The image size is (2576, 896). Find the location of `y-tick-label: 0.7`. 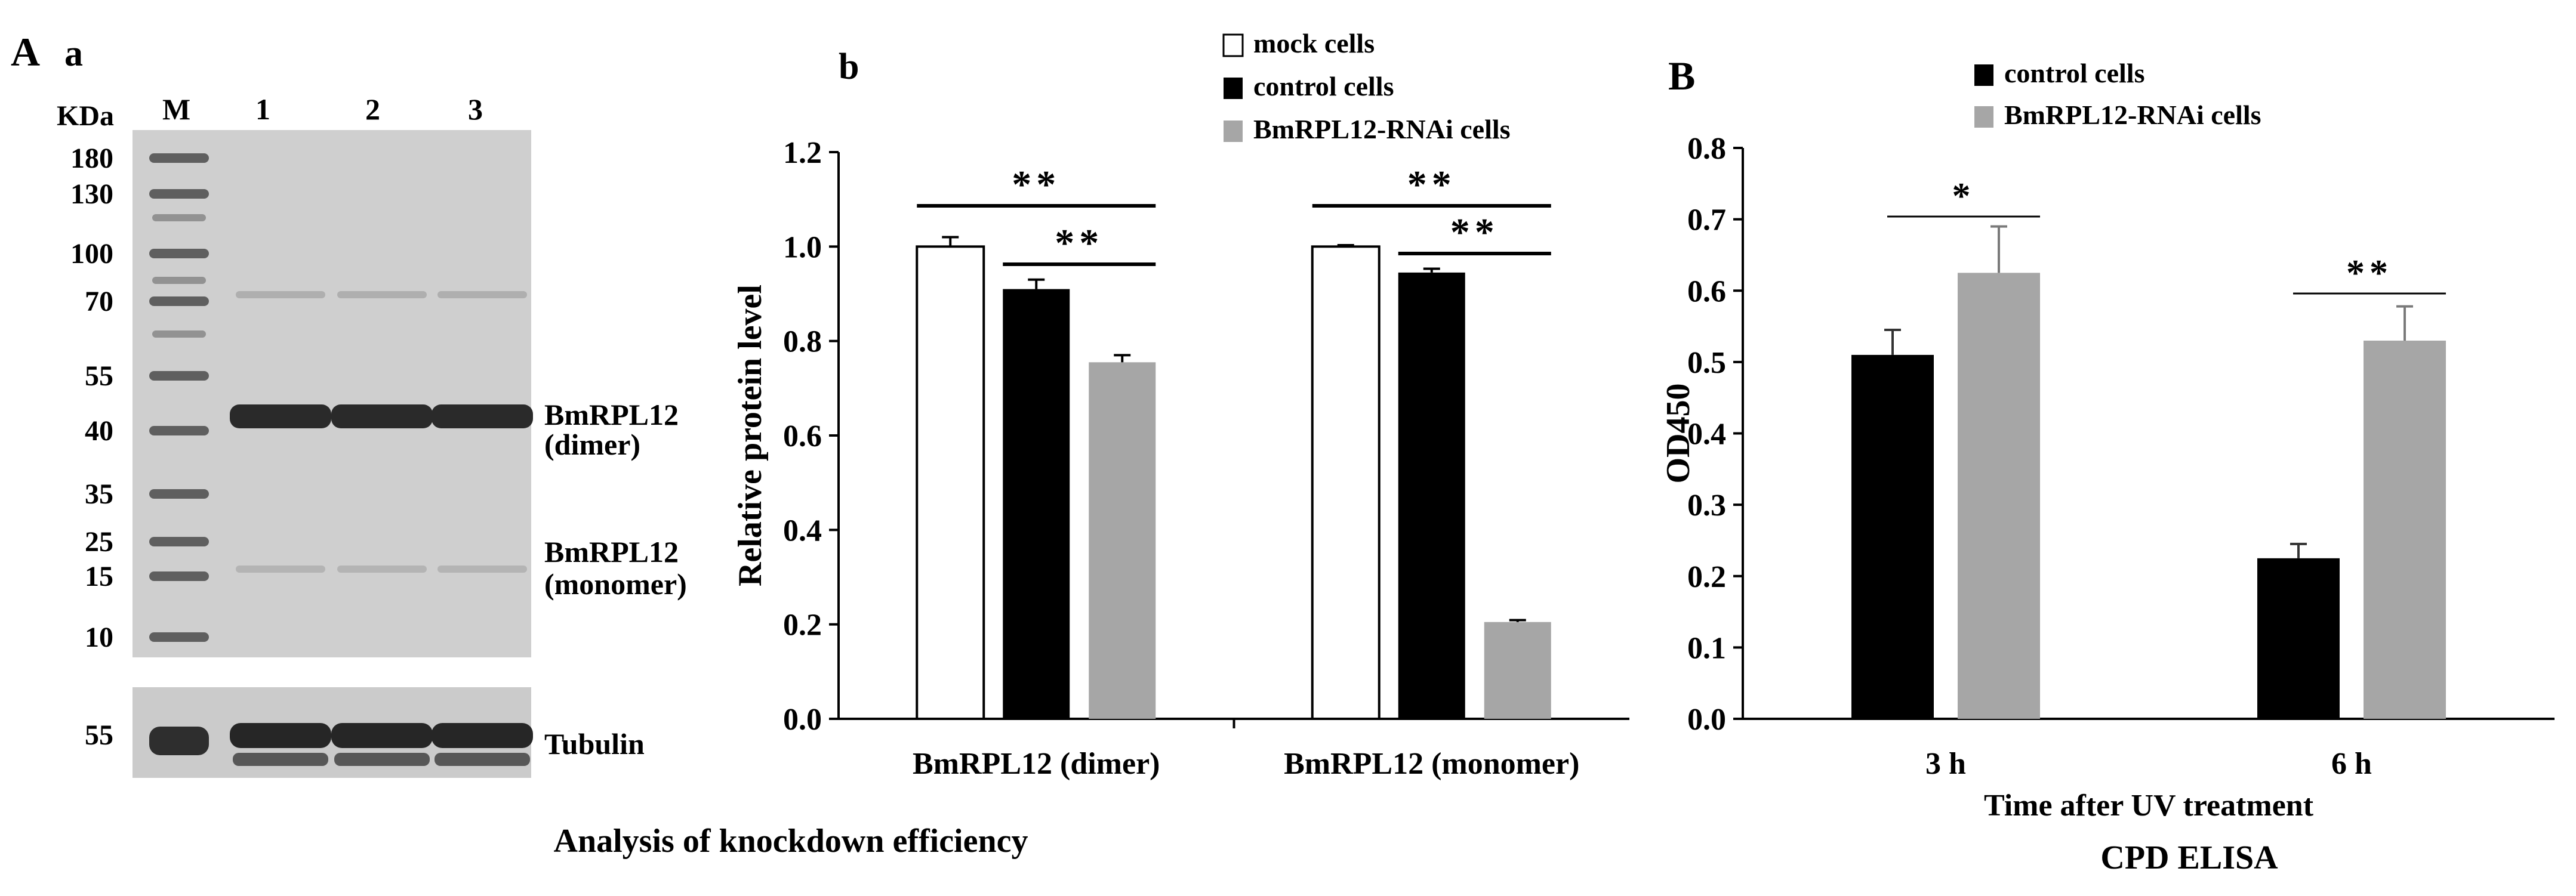

y-tick-label: 0.7 is located at coordinates (1706, 220).